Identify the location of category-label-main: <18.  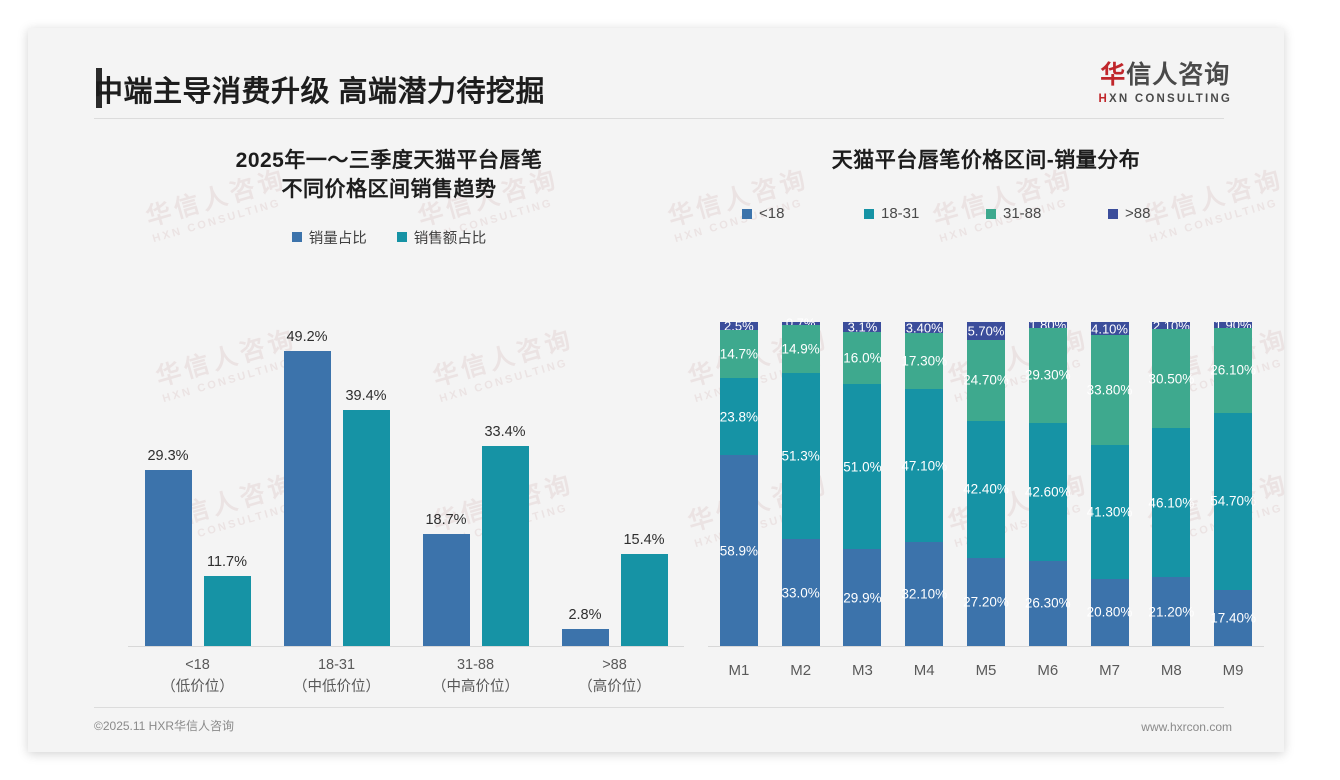
(197, 665).